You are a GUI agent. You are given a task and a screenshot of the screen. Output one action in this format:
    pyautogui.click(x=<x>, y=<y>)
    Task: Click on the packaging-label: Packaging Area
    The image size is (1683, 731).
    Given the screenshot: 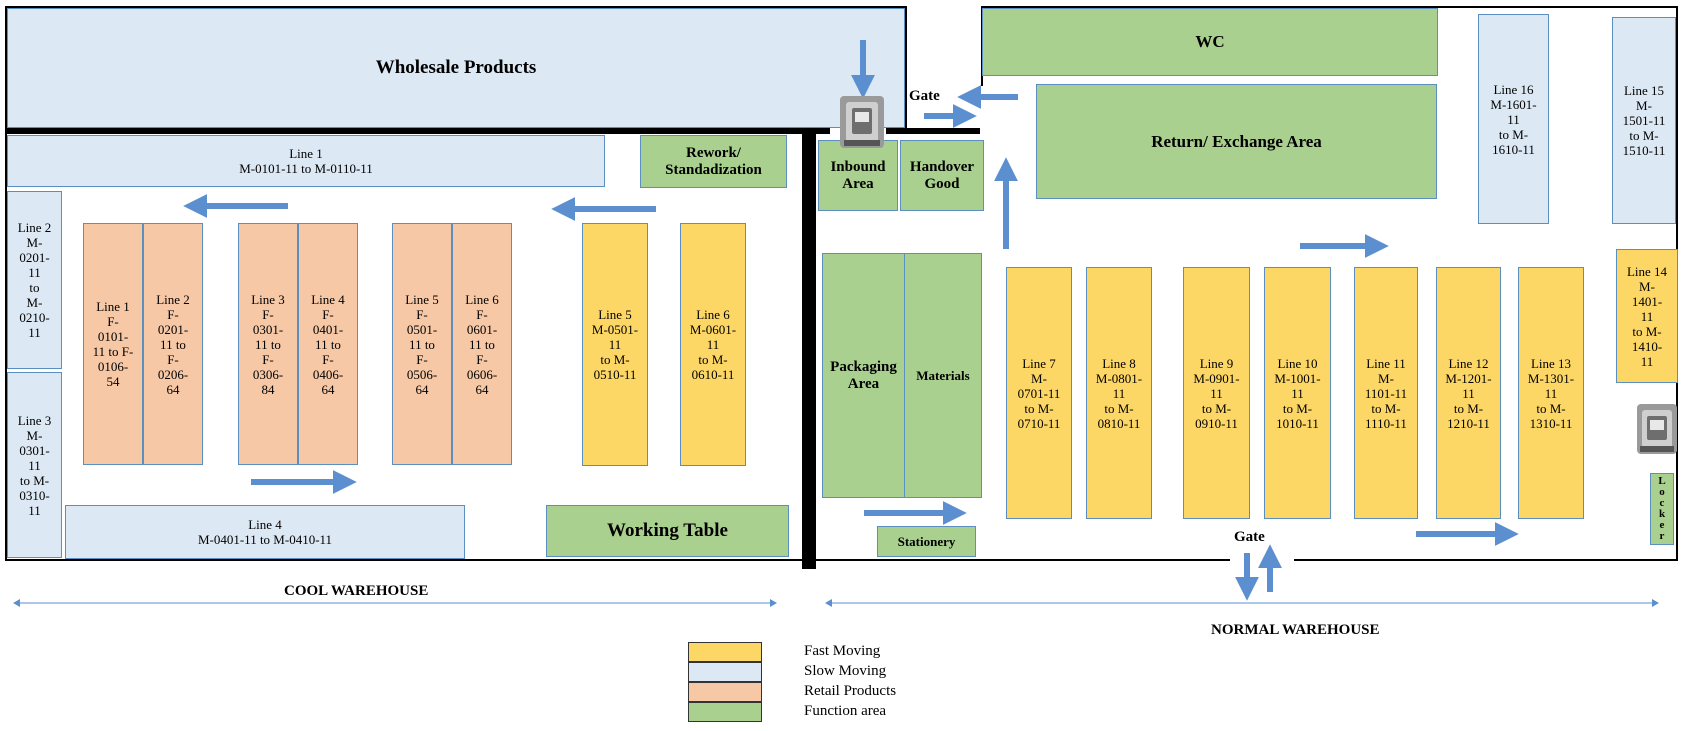 What is the action you would take?
    pyautogui.click(x=863, y=375)
    